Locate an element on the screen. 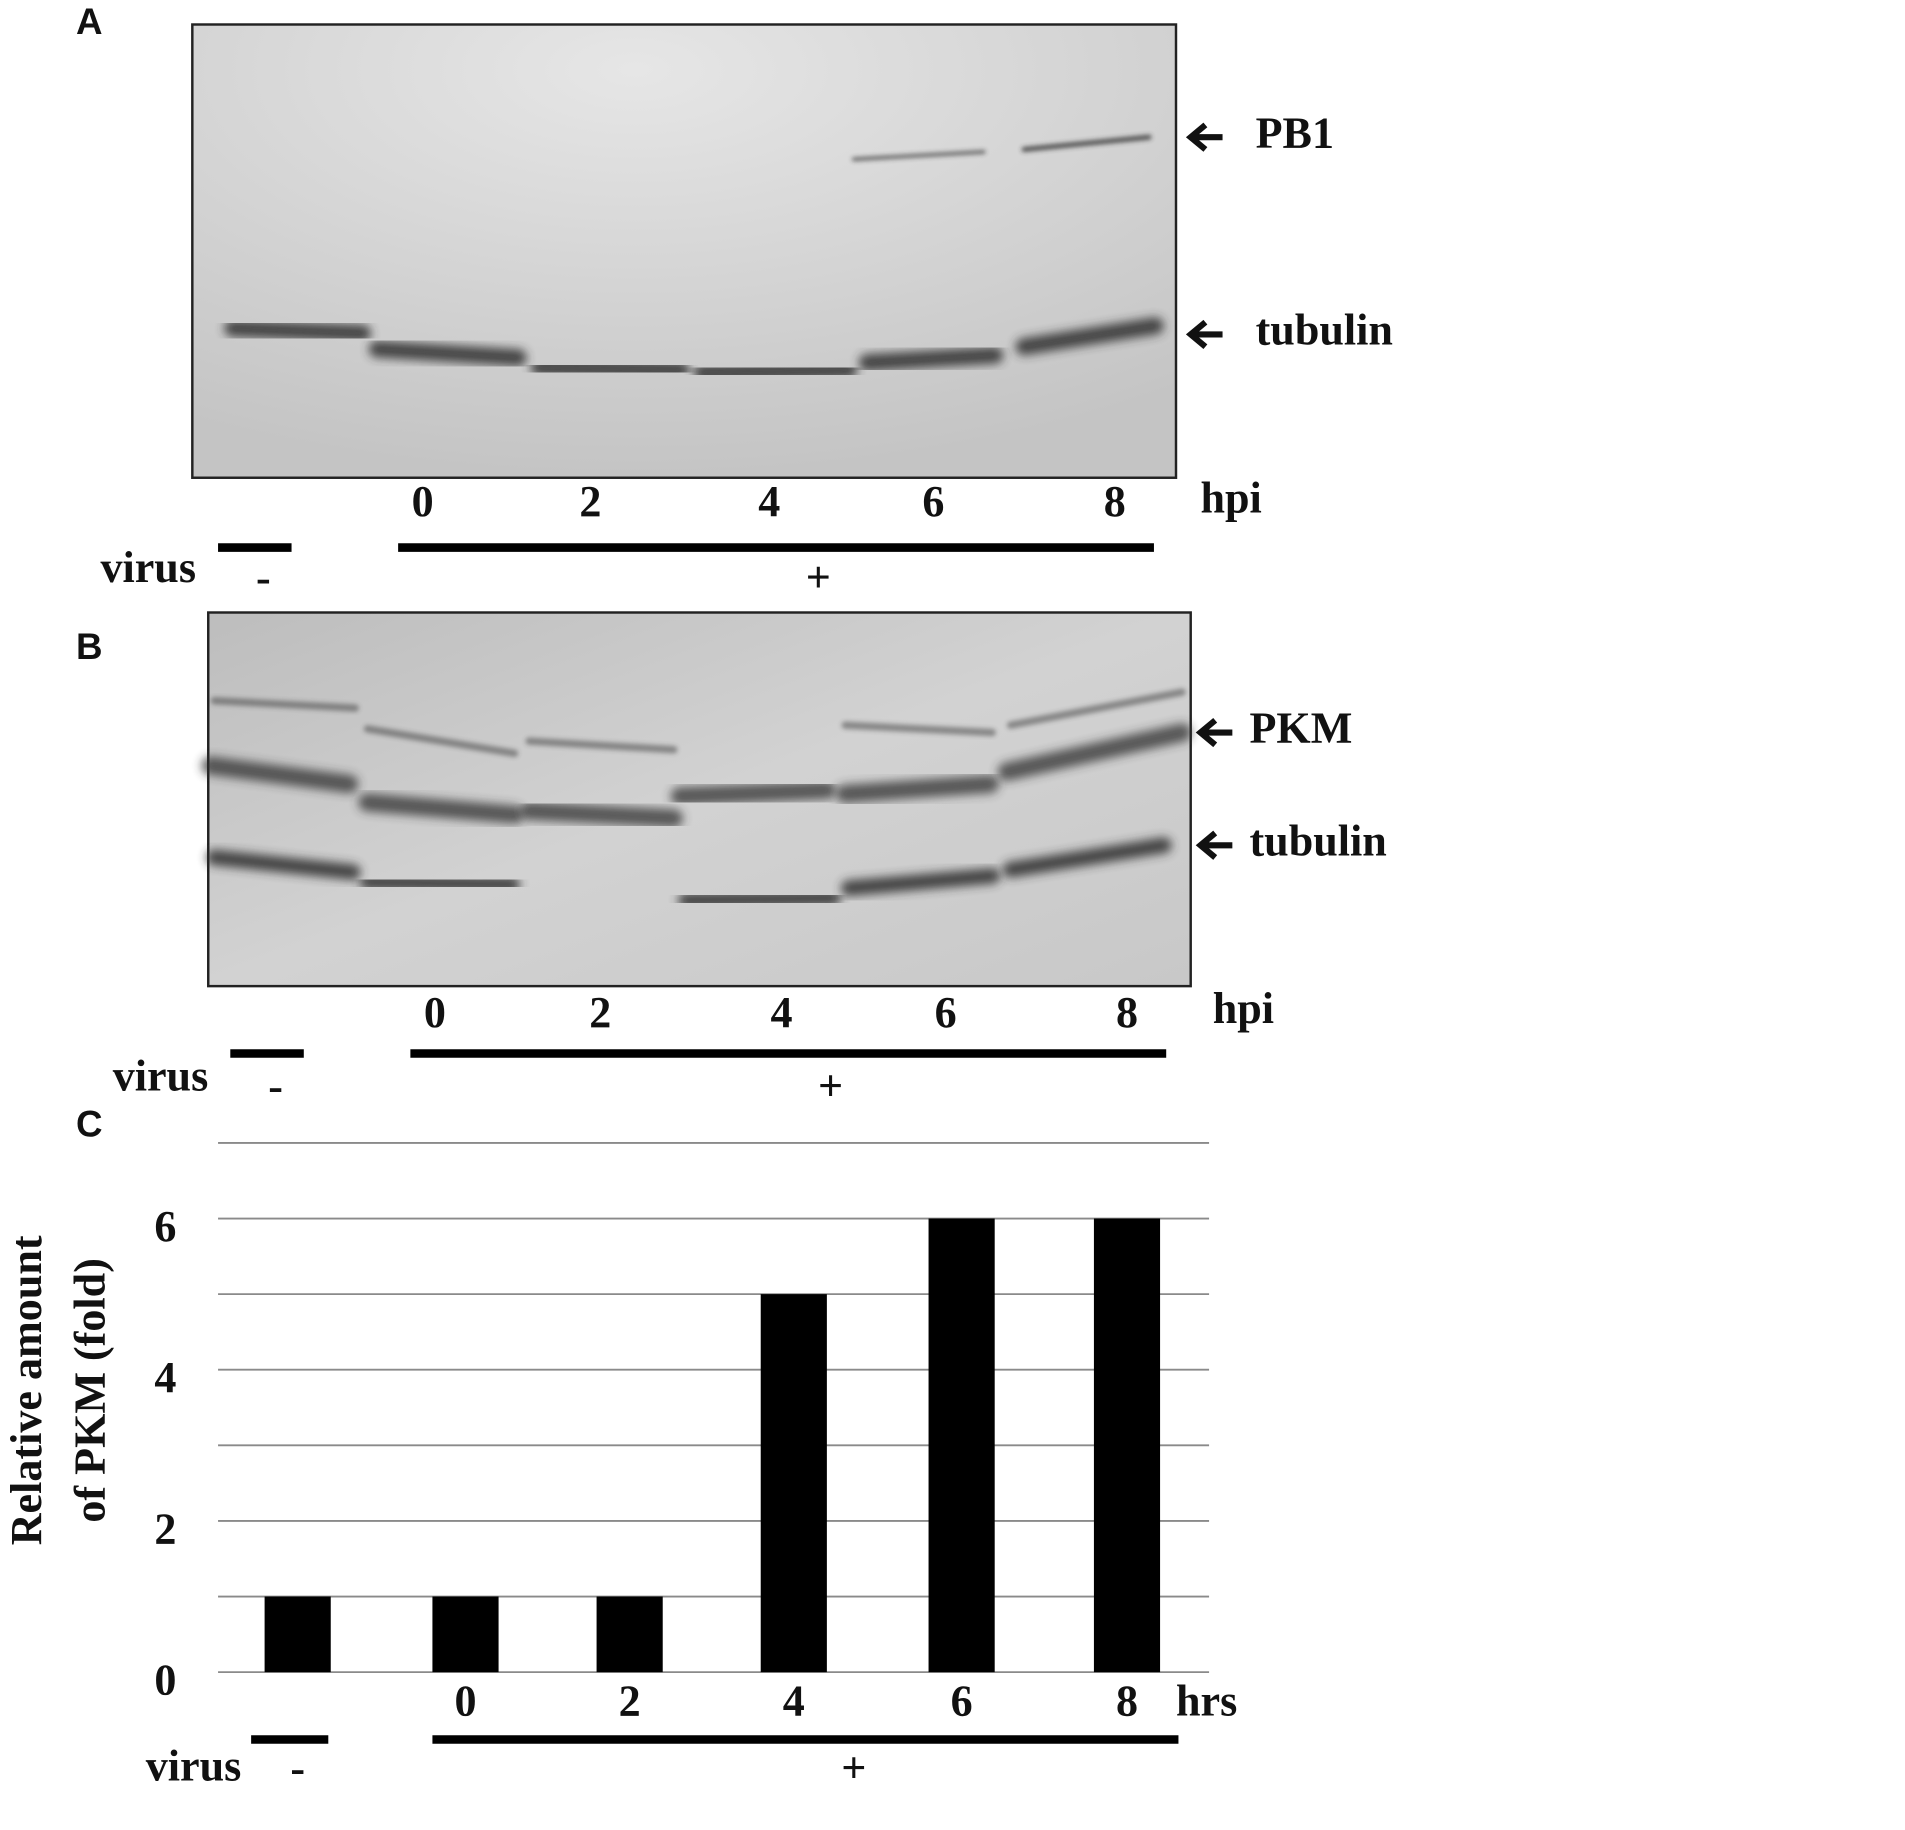  x-tick-label: 4 is located at coordinates (794, 1700).